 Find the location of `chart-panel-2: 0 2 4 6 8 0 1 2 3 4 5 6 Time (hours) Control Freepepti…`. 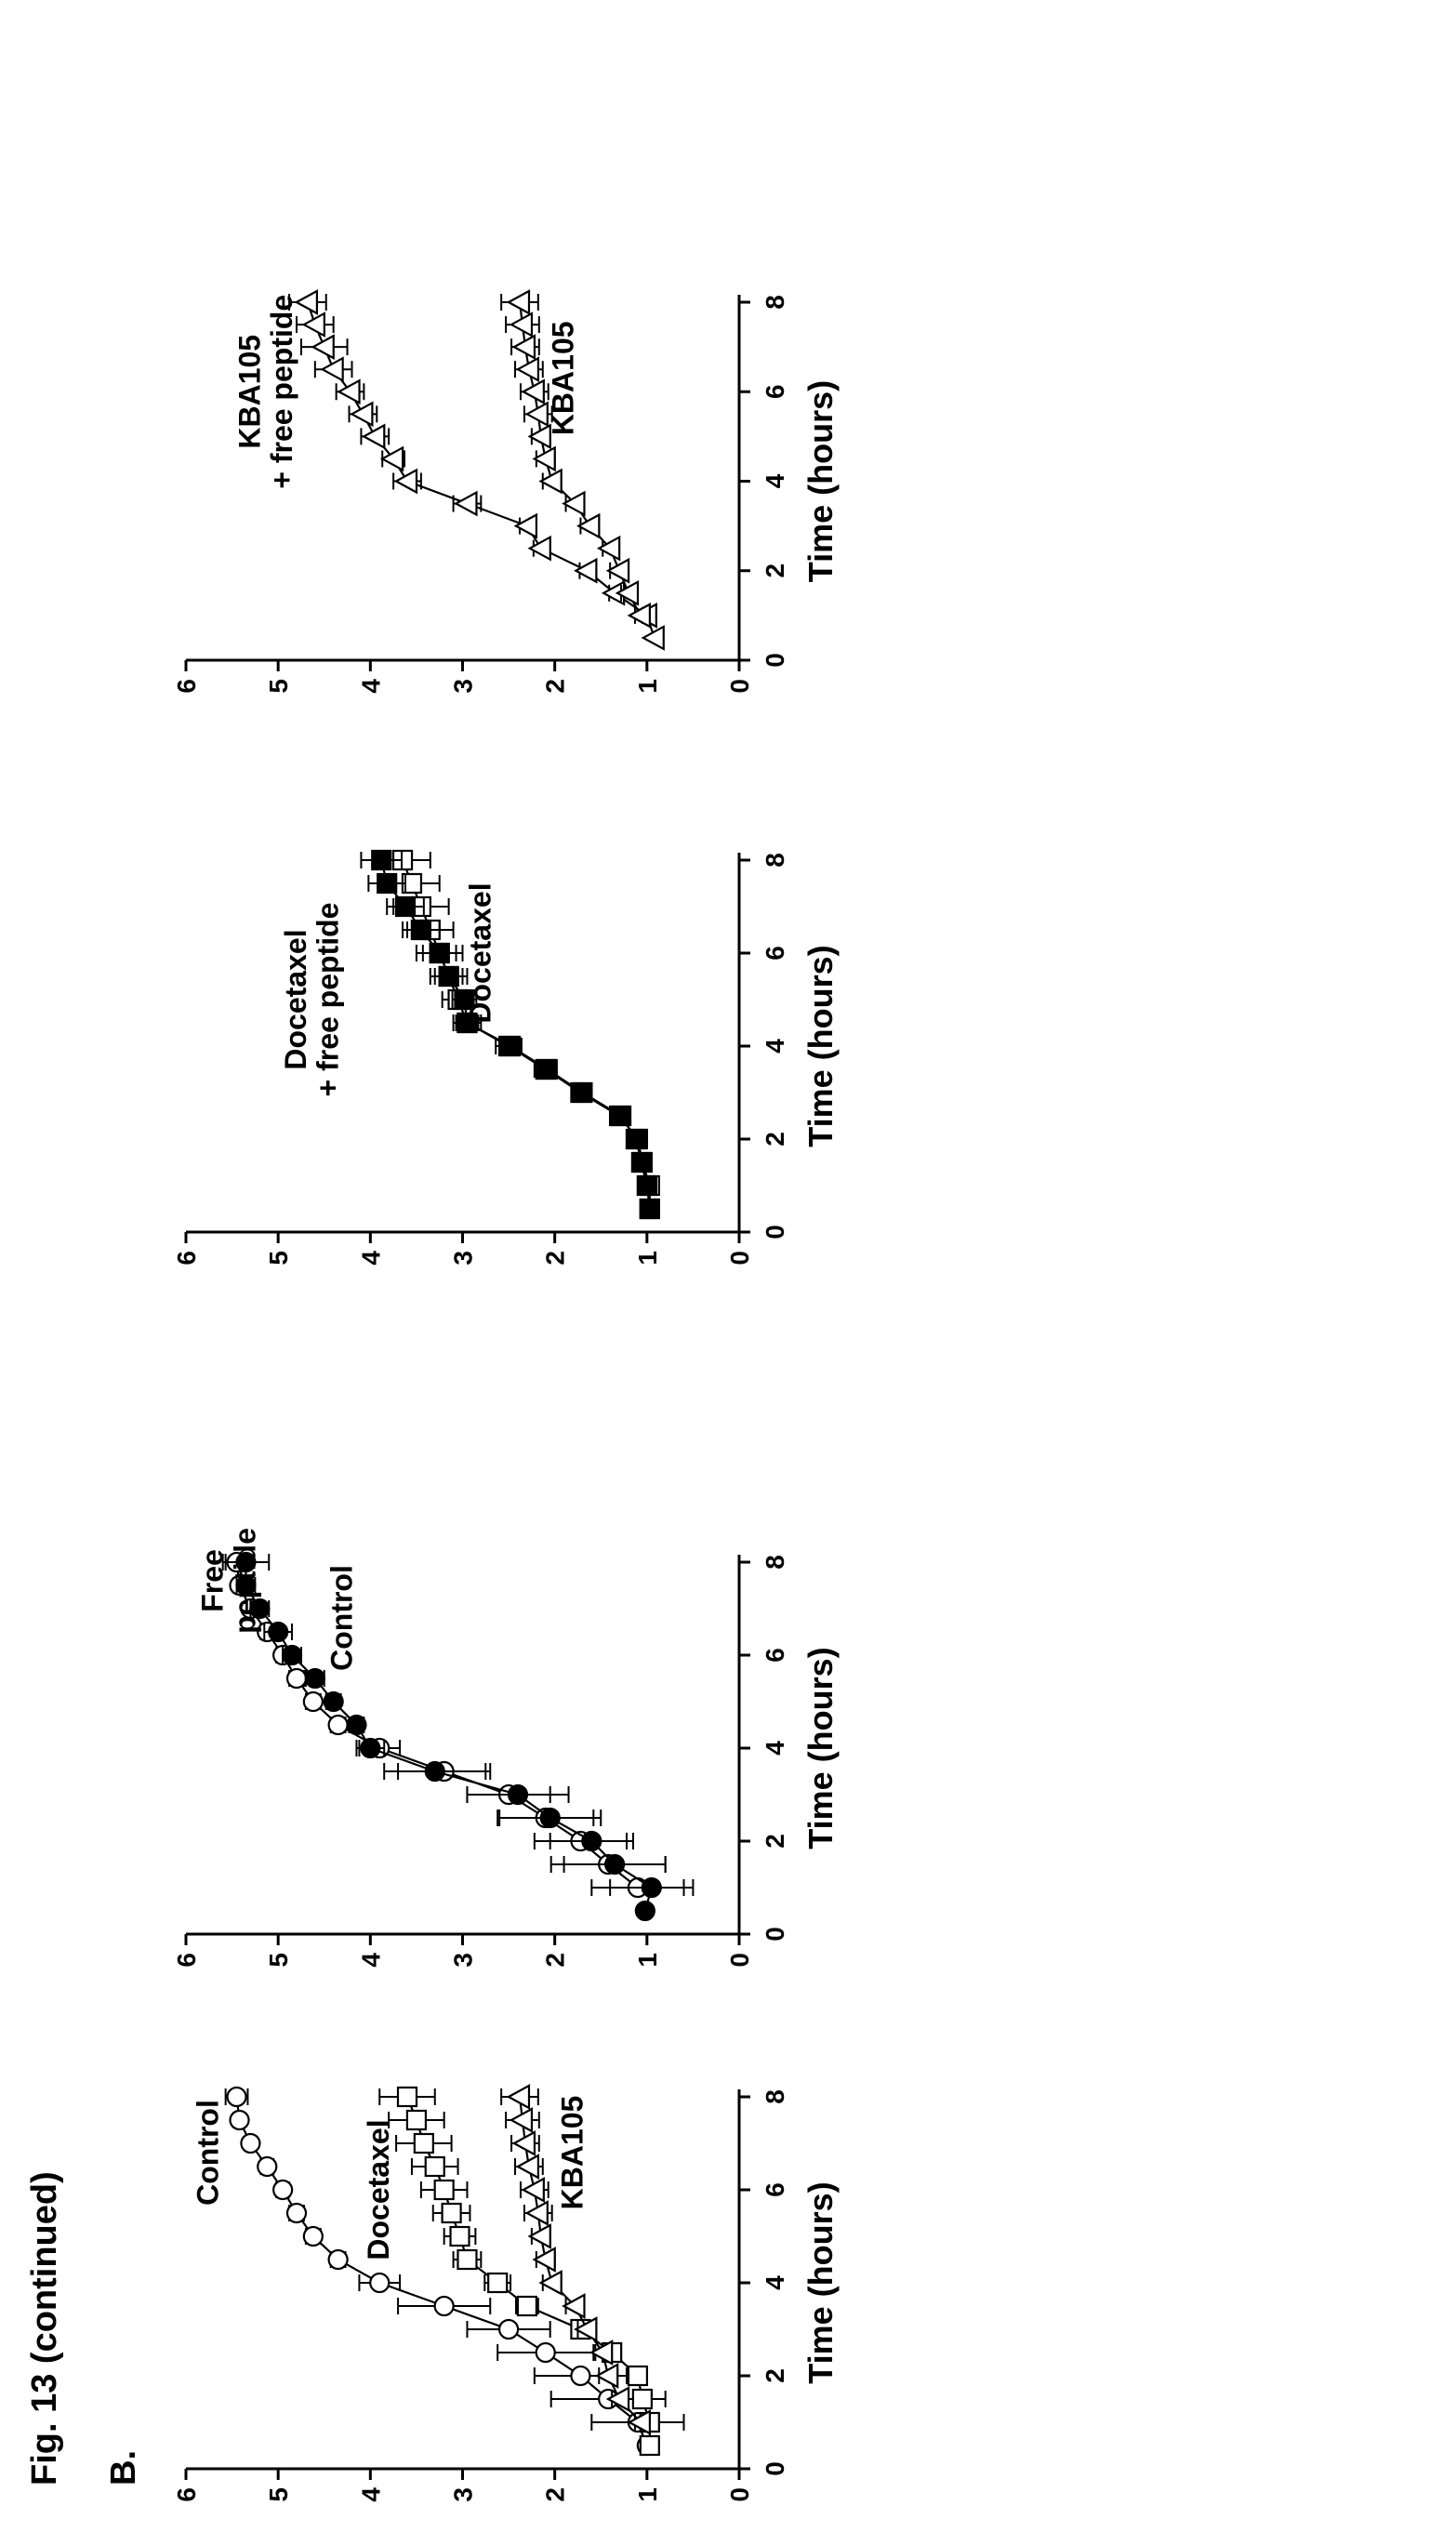

chart-panel-2: 0 2 4 6 8 0 1 2 3 4 5 6 Time (hours) Control Freepepti… is located at coordinates (506, 1747).